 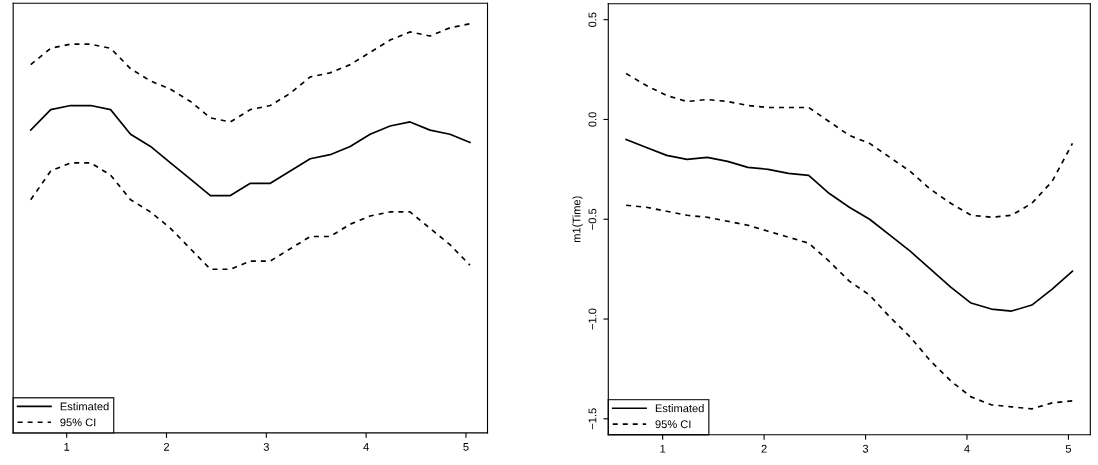 I want to click on line-series, so click(x=849, y=145).